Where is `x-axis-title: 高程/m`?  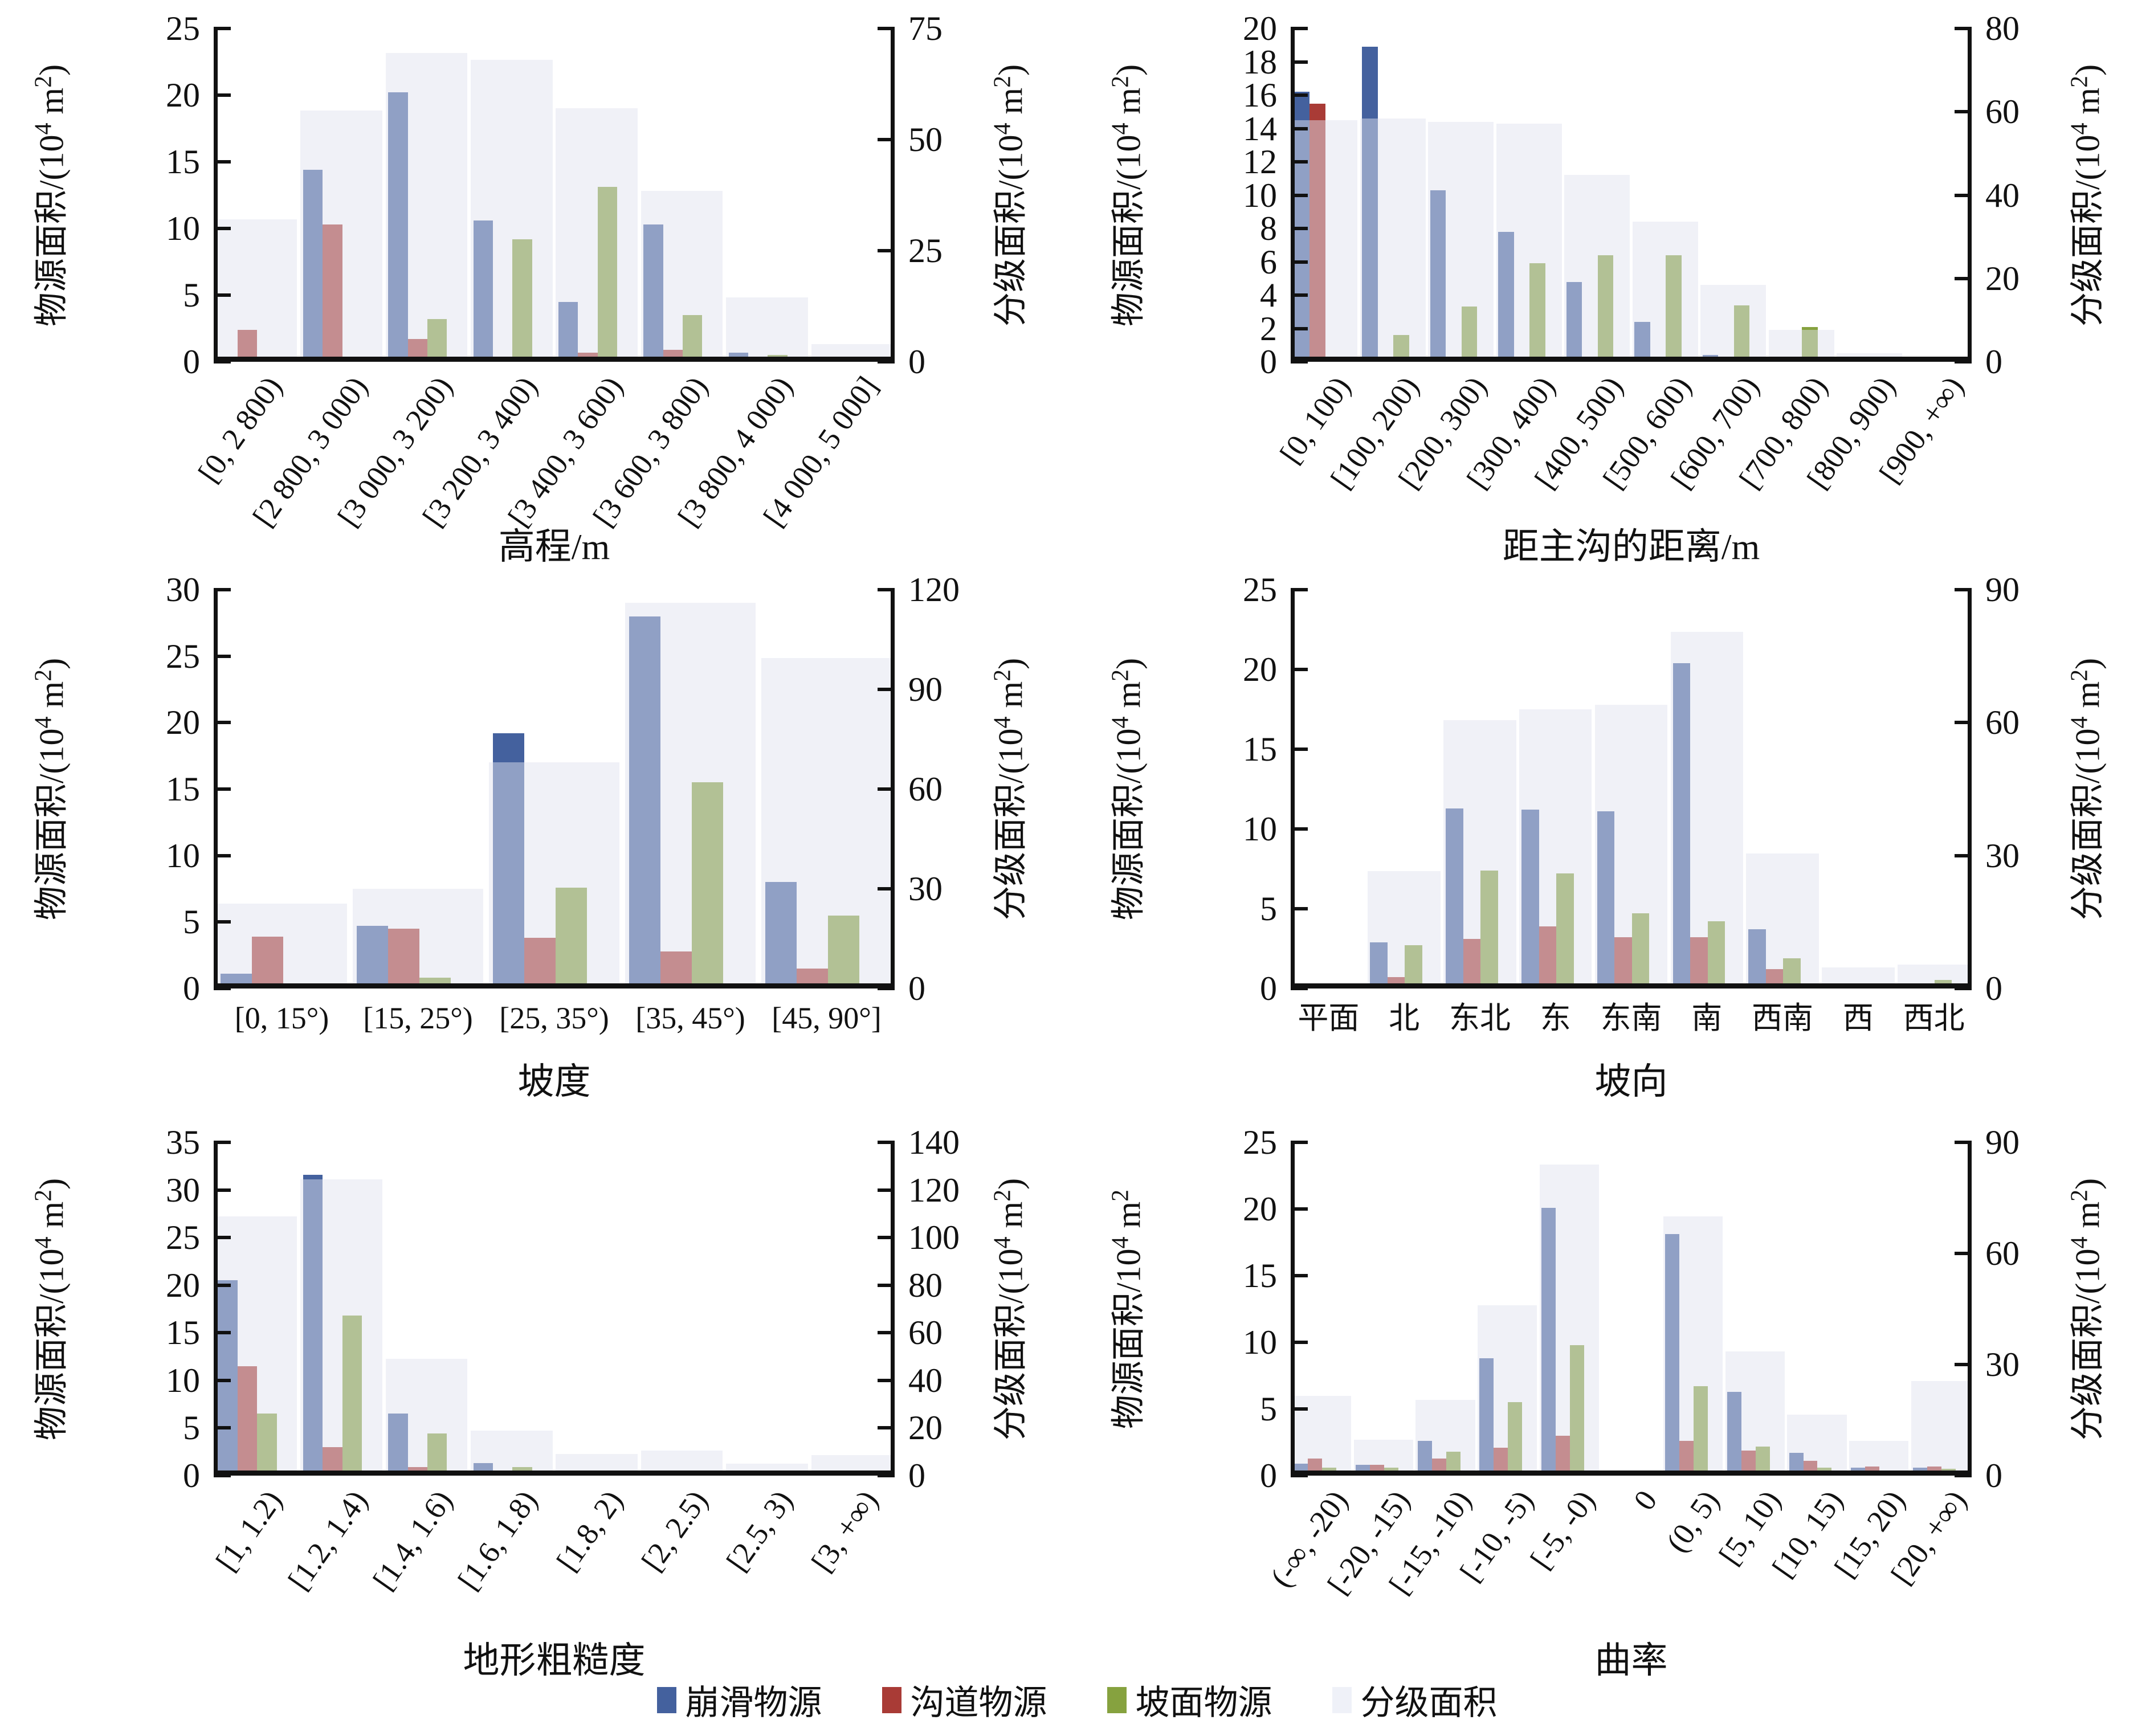 x-axis-title: 高程/m is located at coordinates (554, 546).